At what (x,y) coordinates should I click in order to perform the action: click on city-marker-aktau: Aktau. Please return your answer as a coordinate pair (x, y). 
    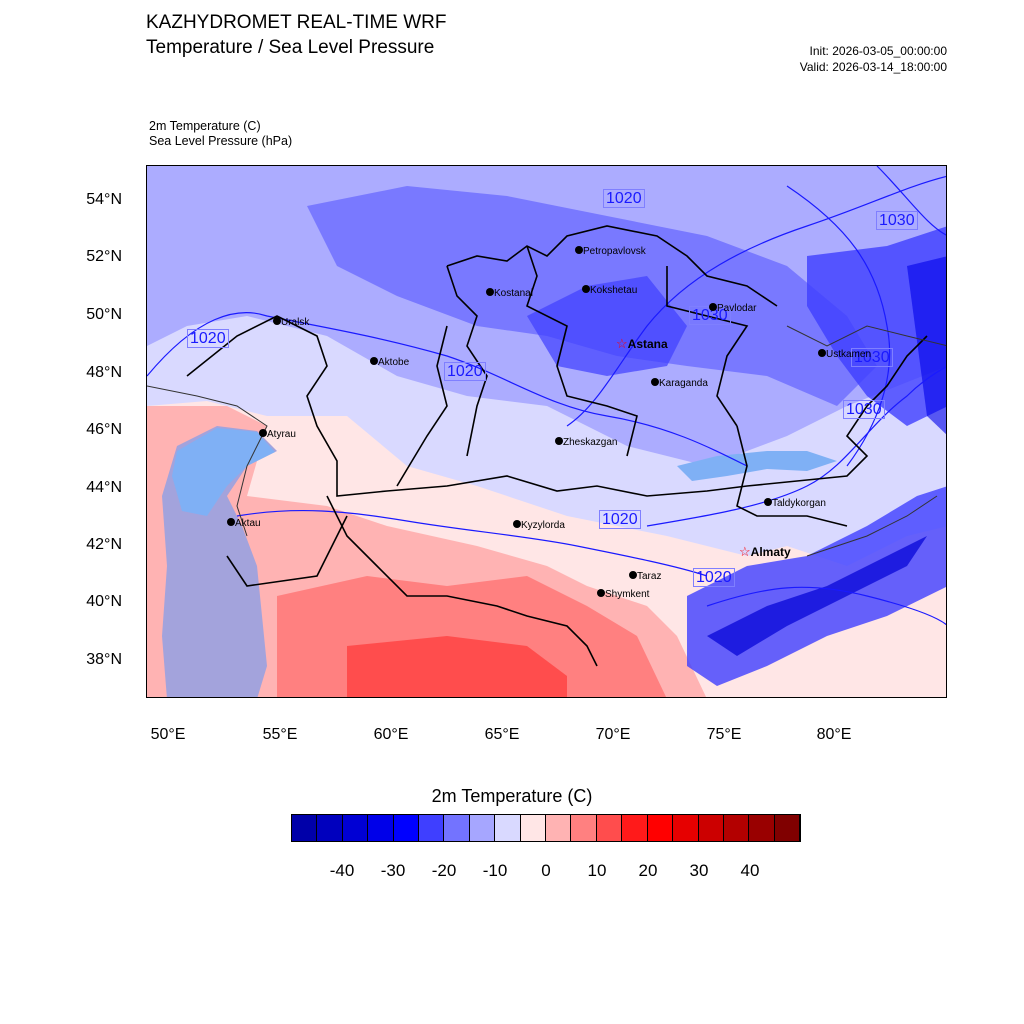
    Looking at the image, I should click on (244, 522).